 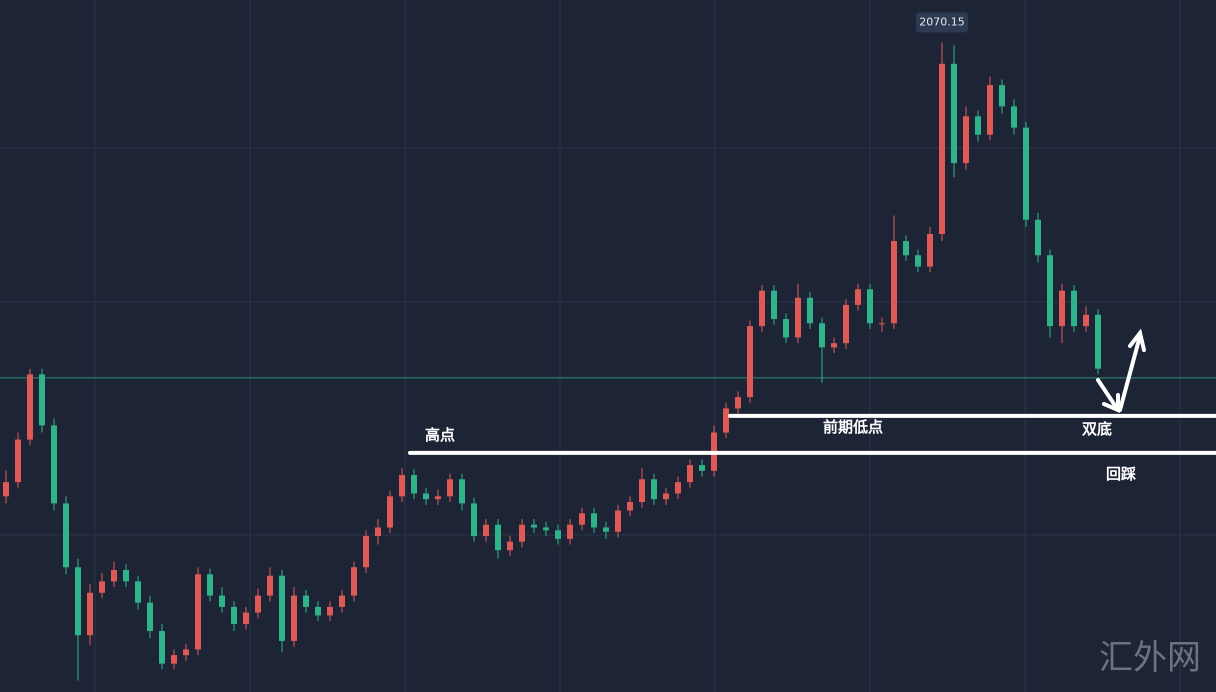 I want to click on arrows, so click(x=1121, y=371).